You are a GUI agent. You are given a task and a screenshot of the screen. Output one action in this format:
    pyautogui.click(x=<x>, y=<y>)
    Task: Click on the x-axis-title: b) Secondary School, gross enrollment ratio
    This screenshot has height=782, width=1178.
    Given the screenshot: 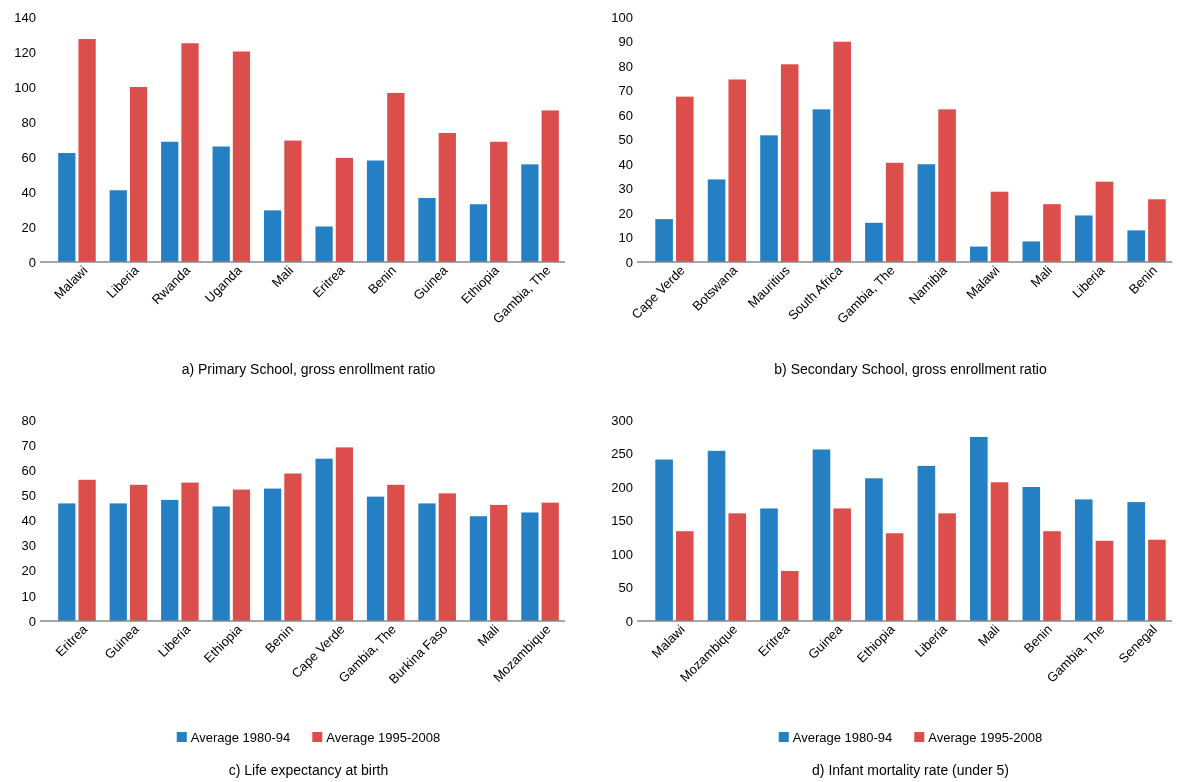 What is the action you would take?
    pyautogui.click(x=910, y=369)
    